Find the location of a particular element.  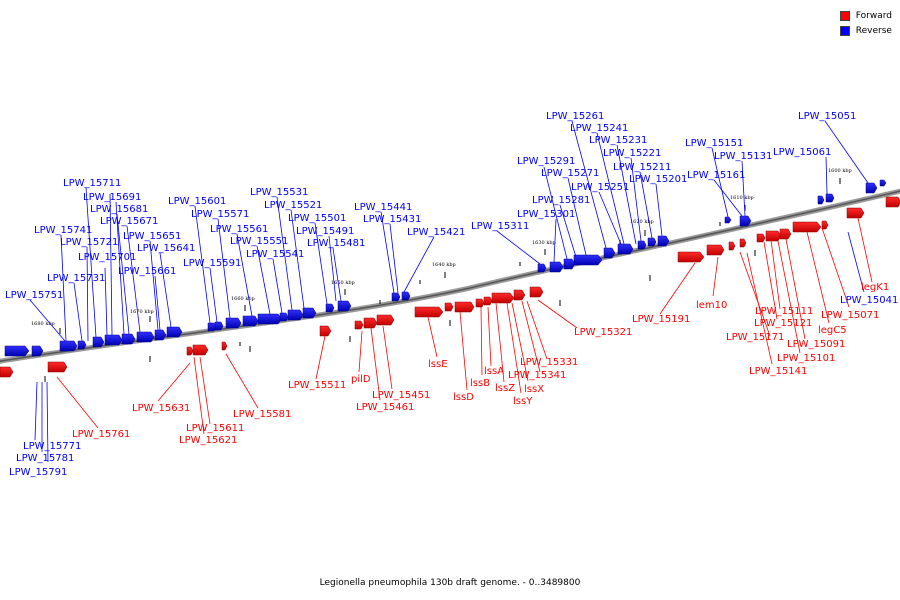

gene-label: LPW_15121 is located at coordinates (783, 323).